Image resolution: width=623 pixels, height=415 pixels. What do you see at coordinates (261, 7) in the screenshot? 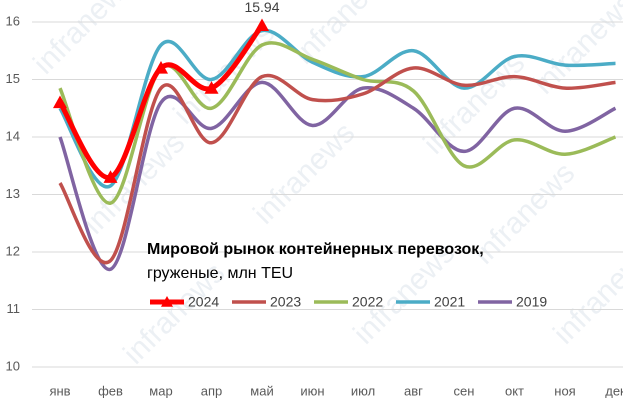
I see `data-label: 15.94` at bounding box center [261, 7].